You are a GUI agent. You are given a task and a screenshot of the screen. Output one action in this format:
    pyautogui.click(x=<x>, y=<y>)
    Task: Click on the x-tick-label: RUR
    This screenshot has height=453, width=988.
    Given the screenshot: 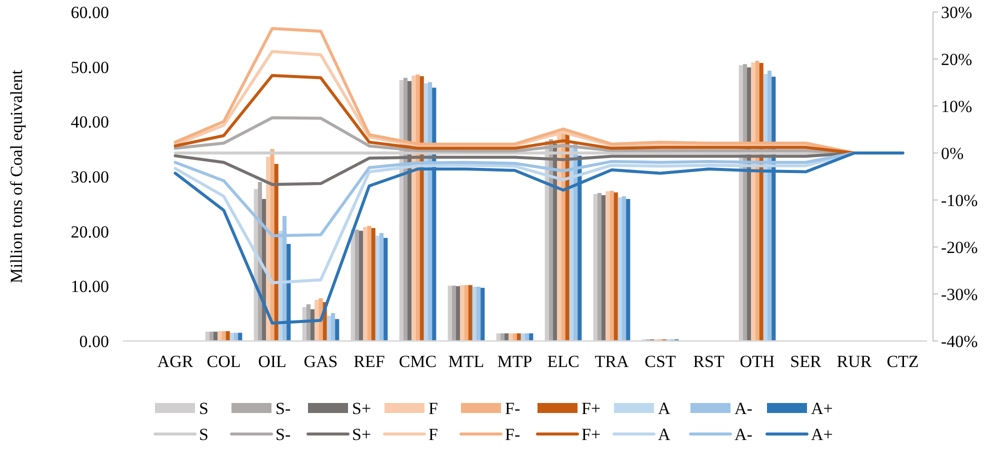 What is the action you would take?
    pyautogui.click(x=854, y=361)
    